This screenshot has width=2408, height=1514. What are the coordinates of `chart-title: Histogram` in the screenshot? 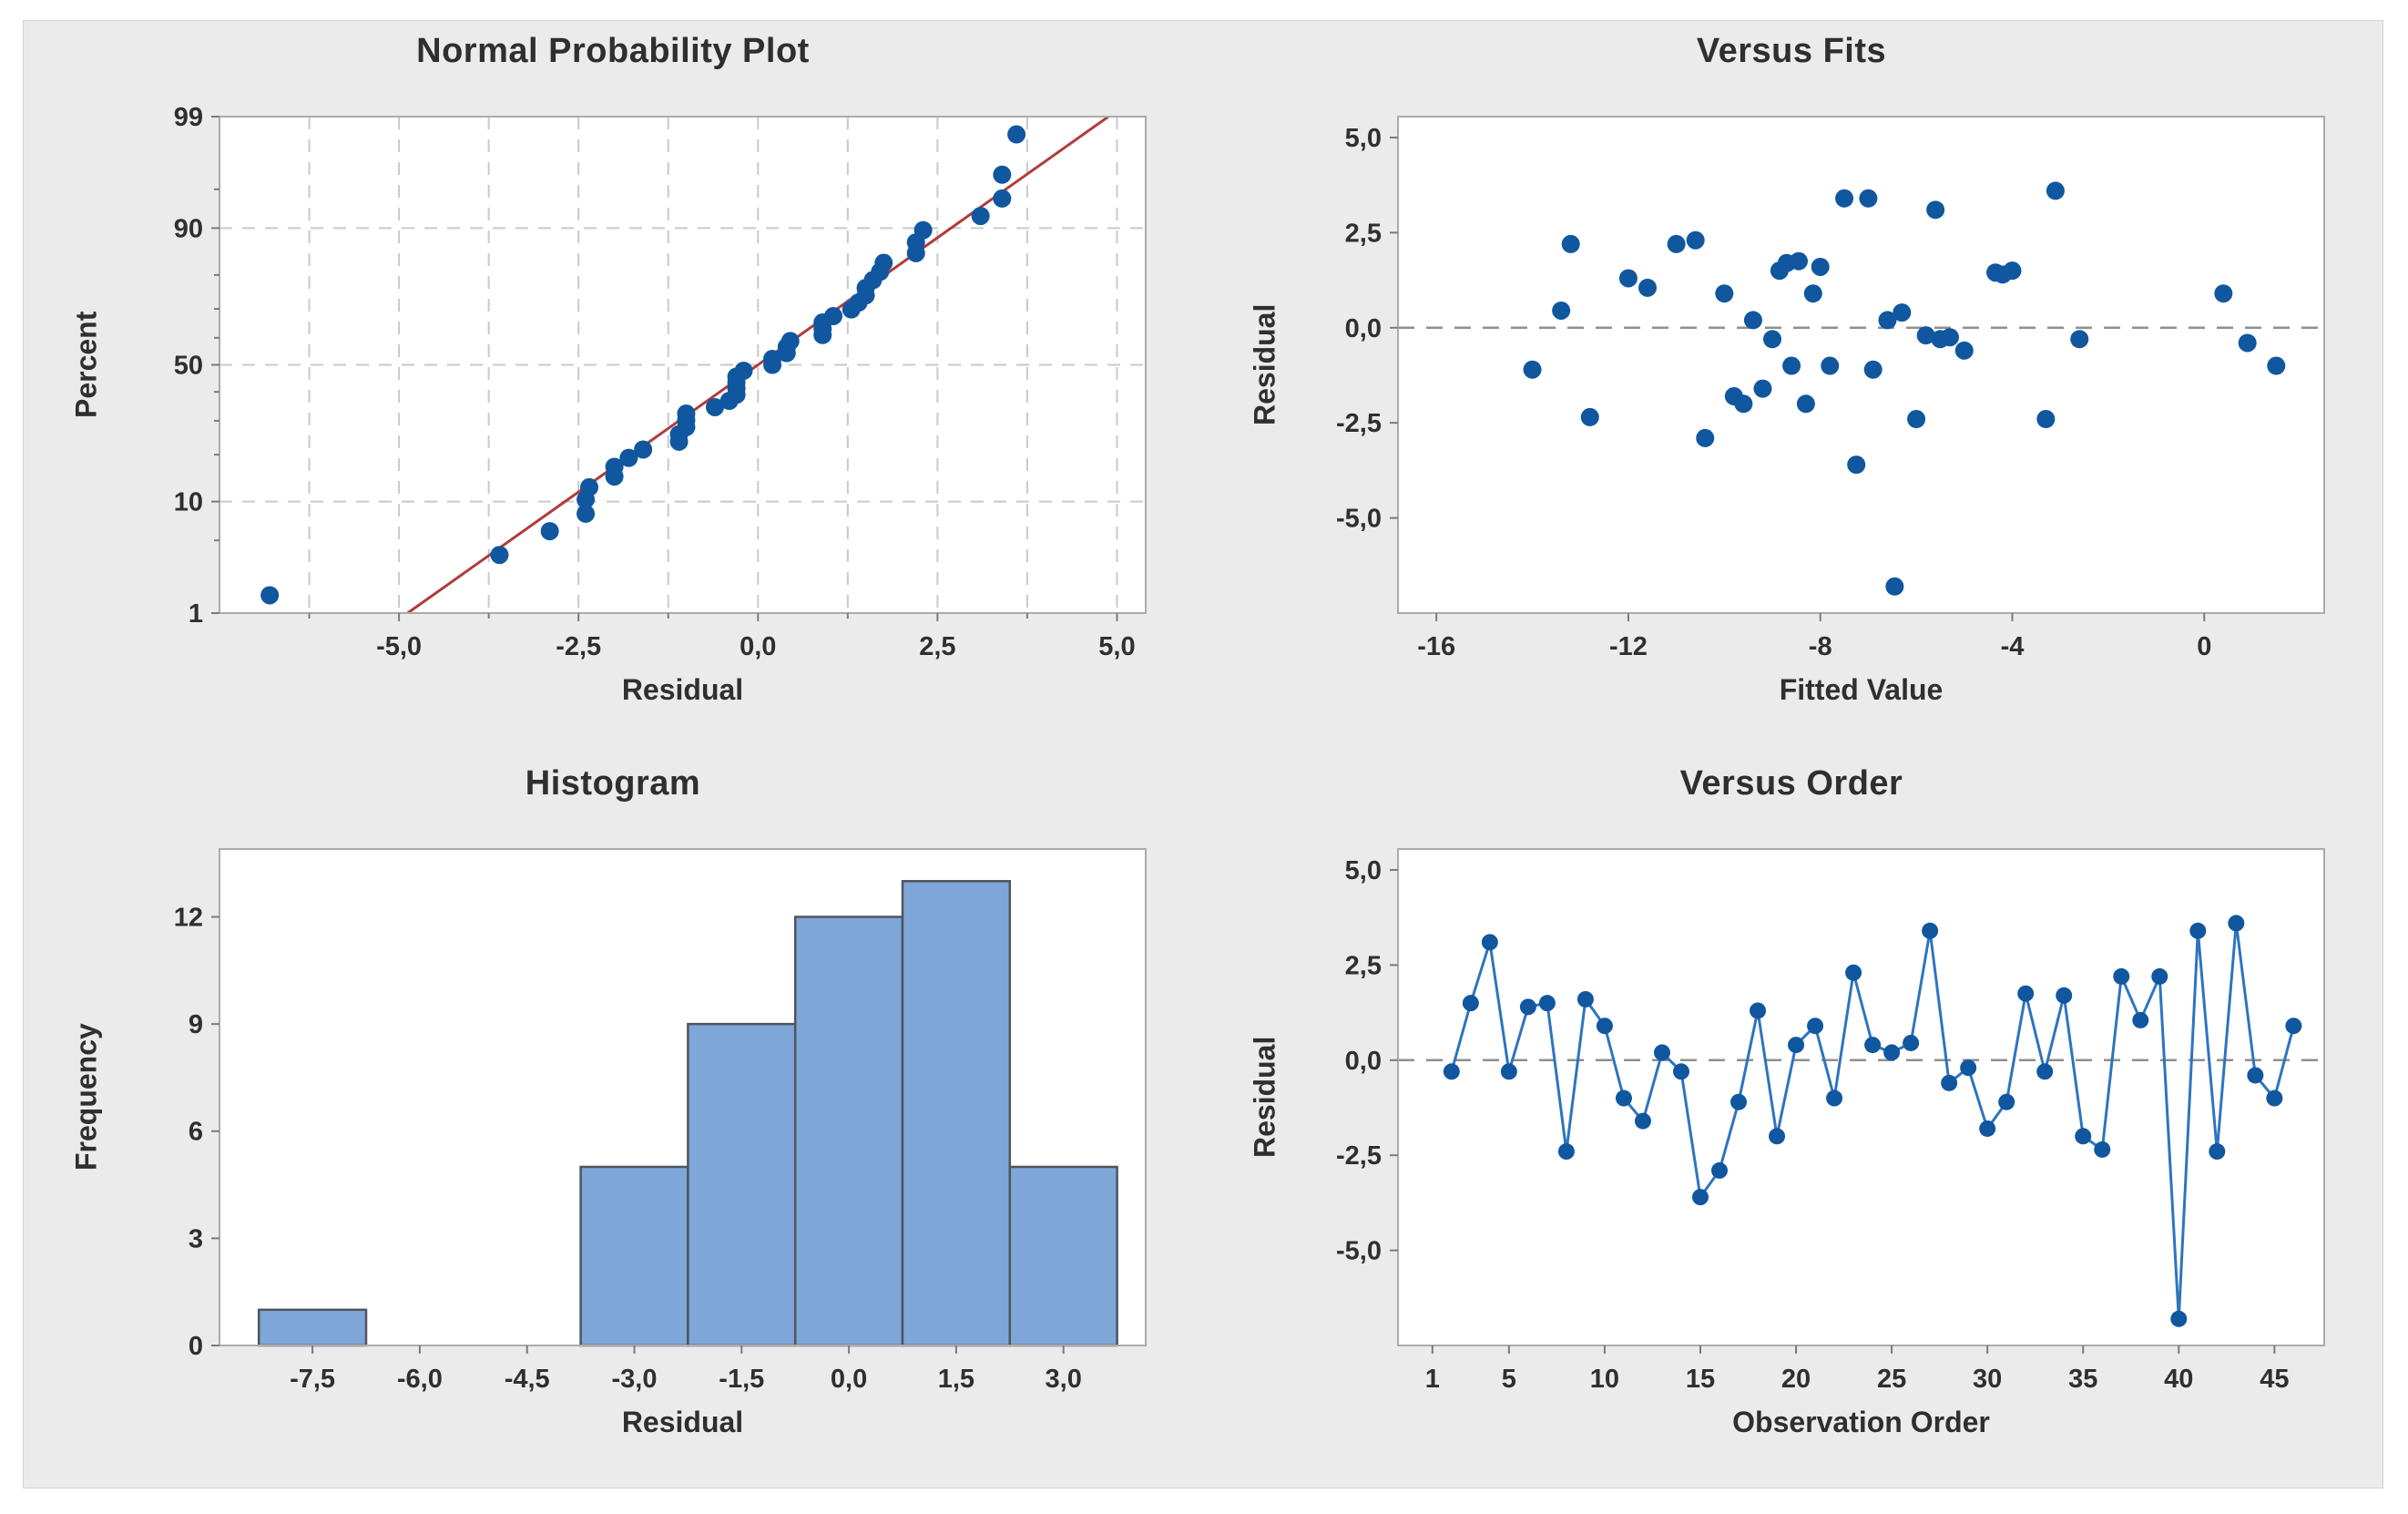 It's located at (613, 784).